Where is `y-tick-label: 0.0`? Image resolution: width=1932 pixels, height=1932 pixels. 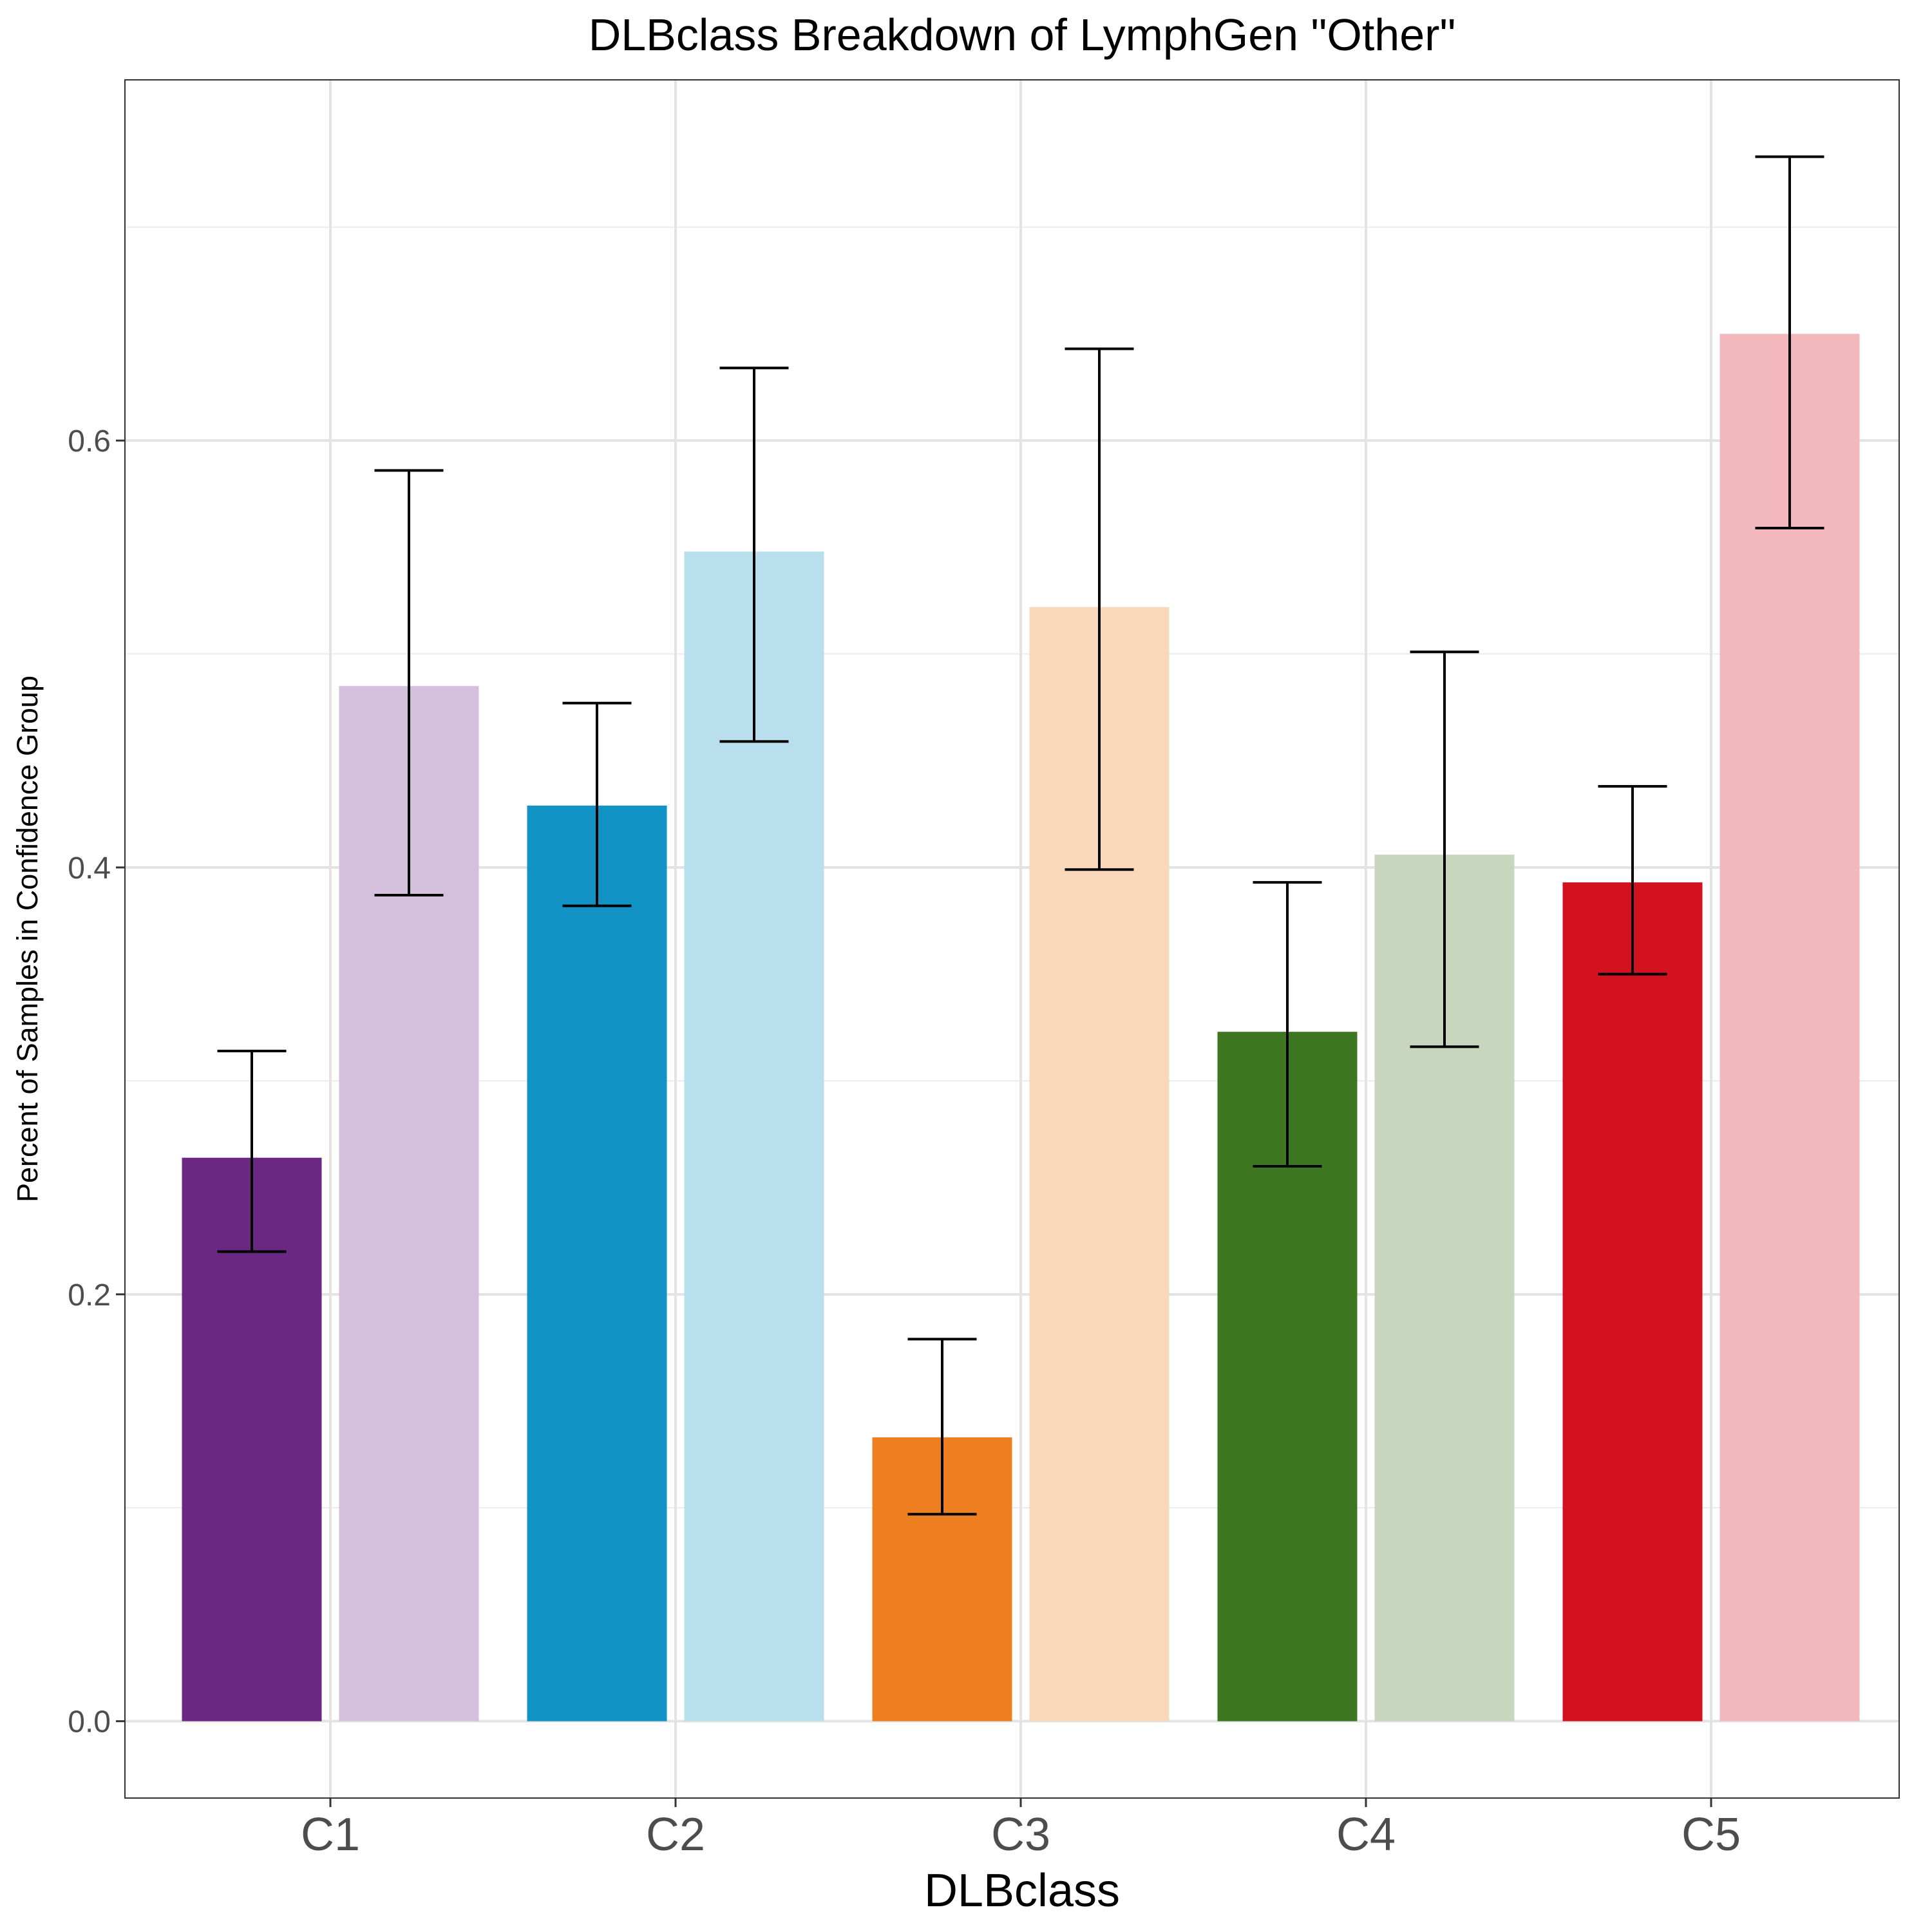 y-tick-label: 0.0 is located at coordinates (89, 1722).